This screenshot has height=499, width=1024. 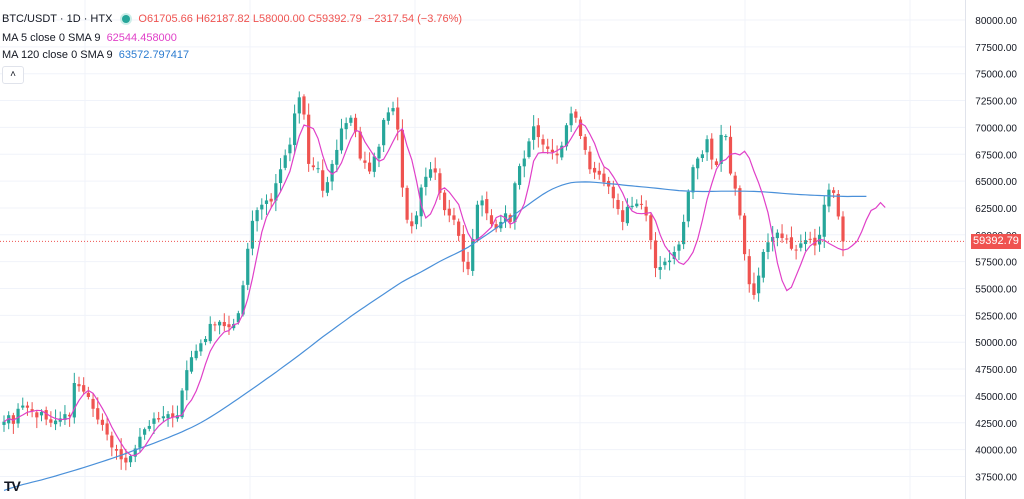 I want to click on ma120-legend: MA 120 close 0 SMA 9 63572.797417, so click(x=95, y=55).